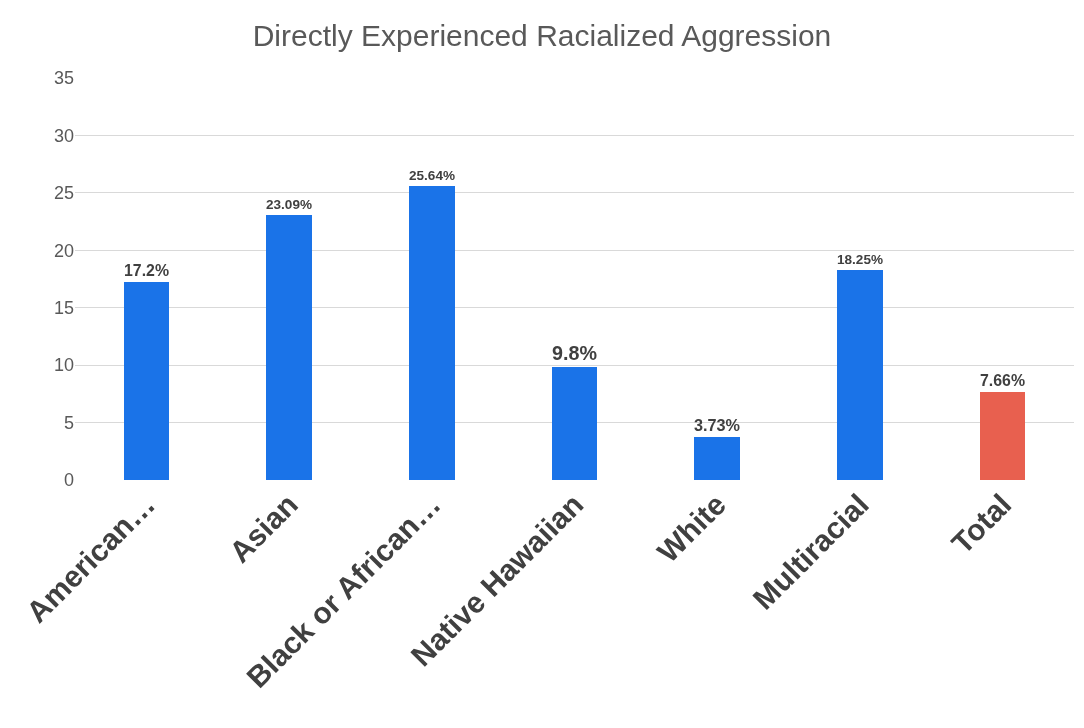 This screenshot has height=728, width=1084. I want to click on y-tick-label: 20, so click(63, 250).